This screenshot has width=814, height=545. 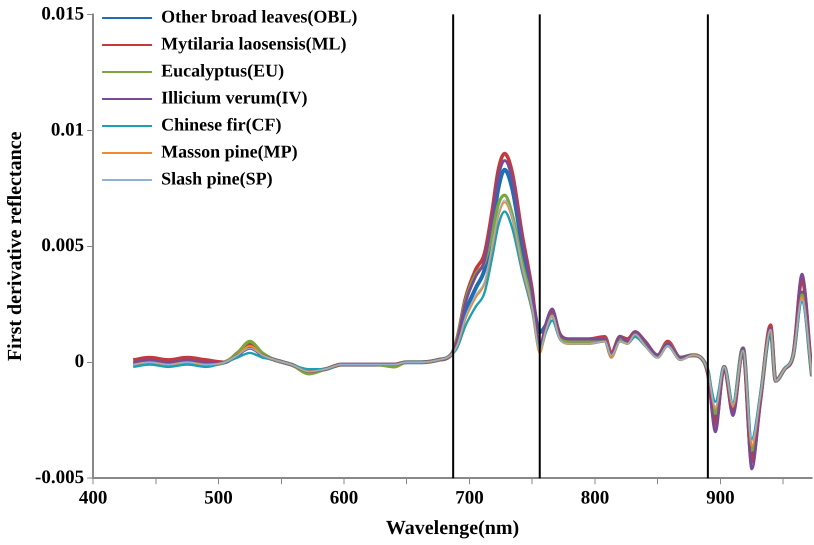 What do you see at coordinates (67, 129) in the screenshot?
I see `y-tick-label: 0.01` at bounding box center [67, 129].